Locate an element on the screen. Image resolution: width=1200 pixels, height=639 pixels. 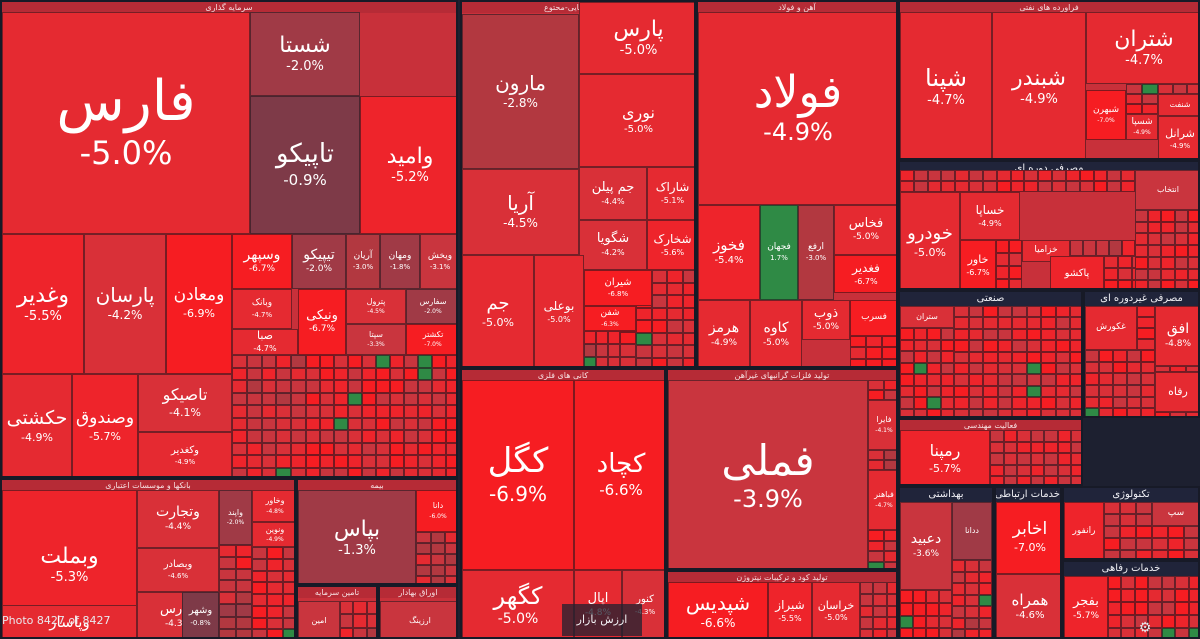
stock-tile: فولاد -4.9% is located at coordinates (797, 108).